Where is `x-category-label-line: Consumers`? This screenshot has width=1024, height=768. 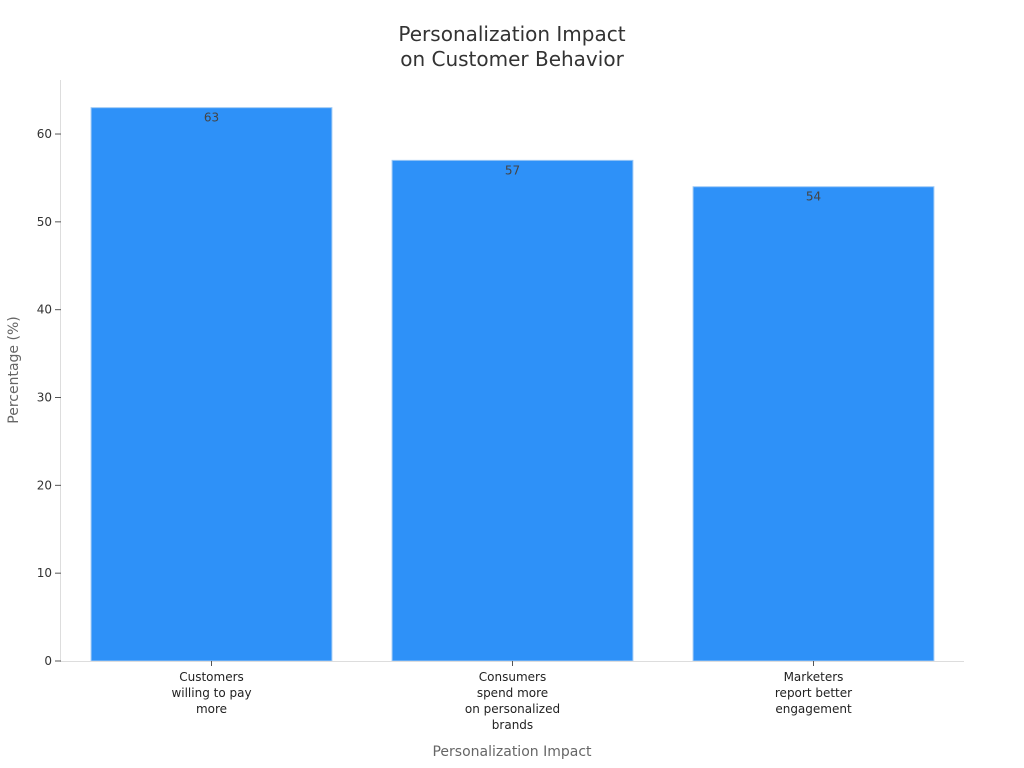
x-category-label-line: Consumers is located at coordinates (512, 677).